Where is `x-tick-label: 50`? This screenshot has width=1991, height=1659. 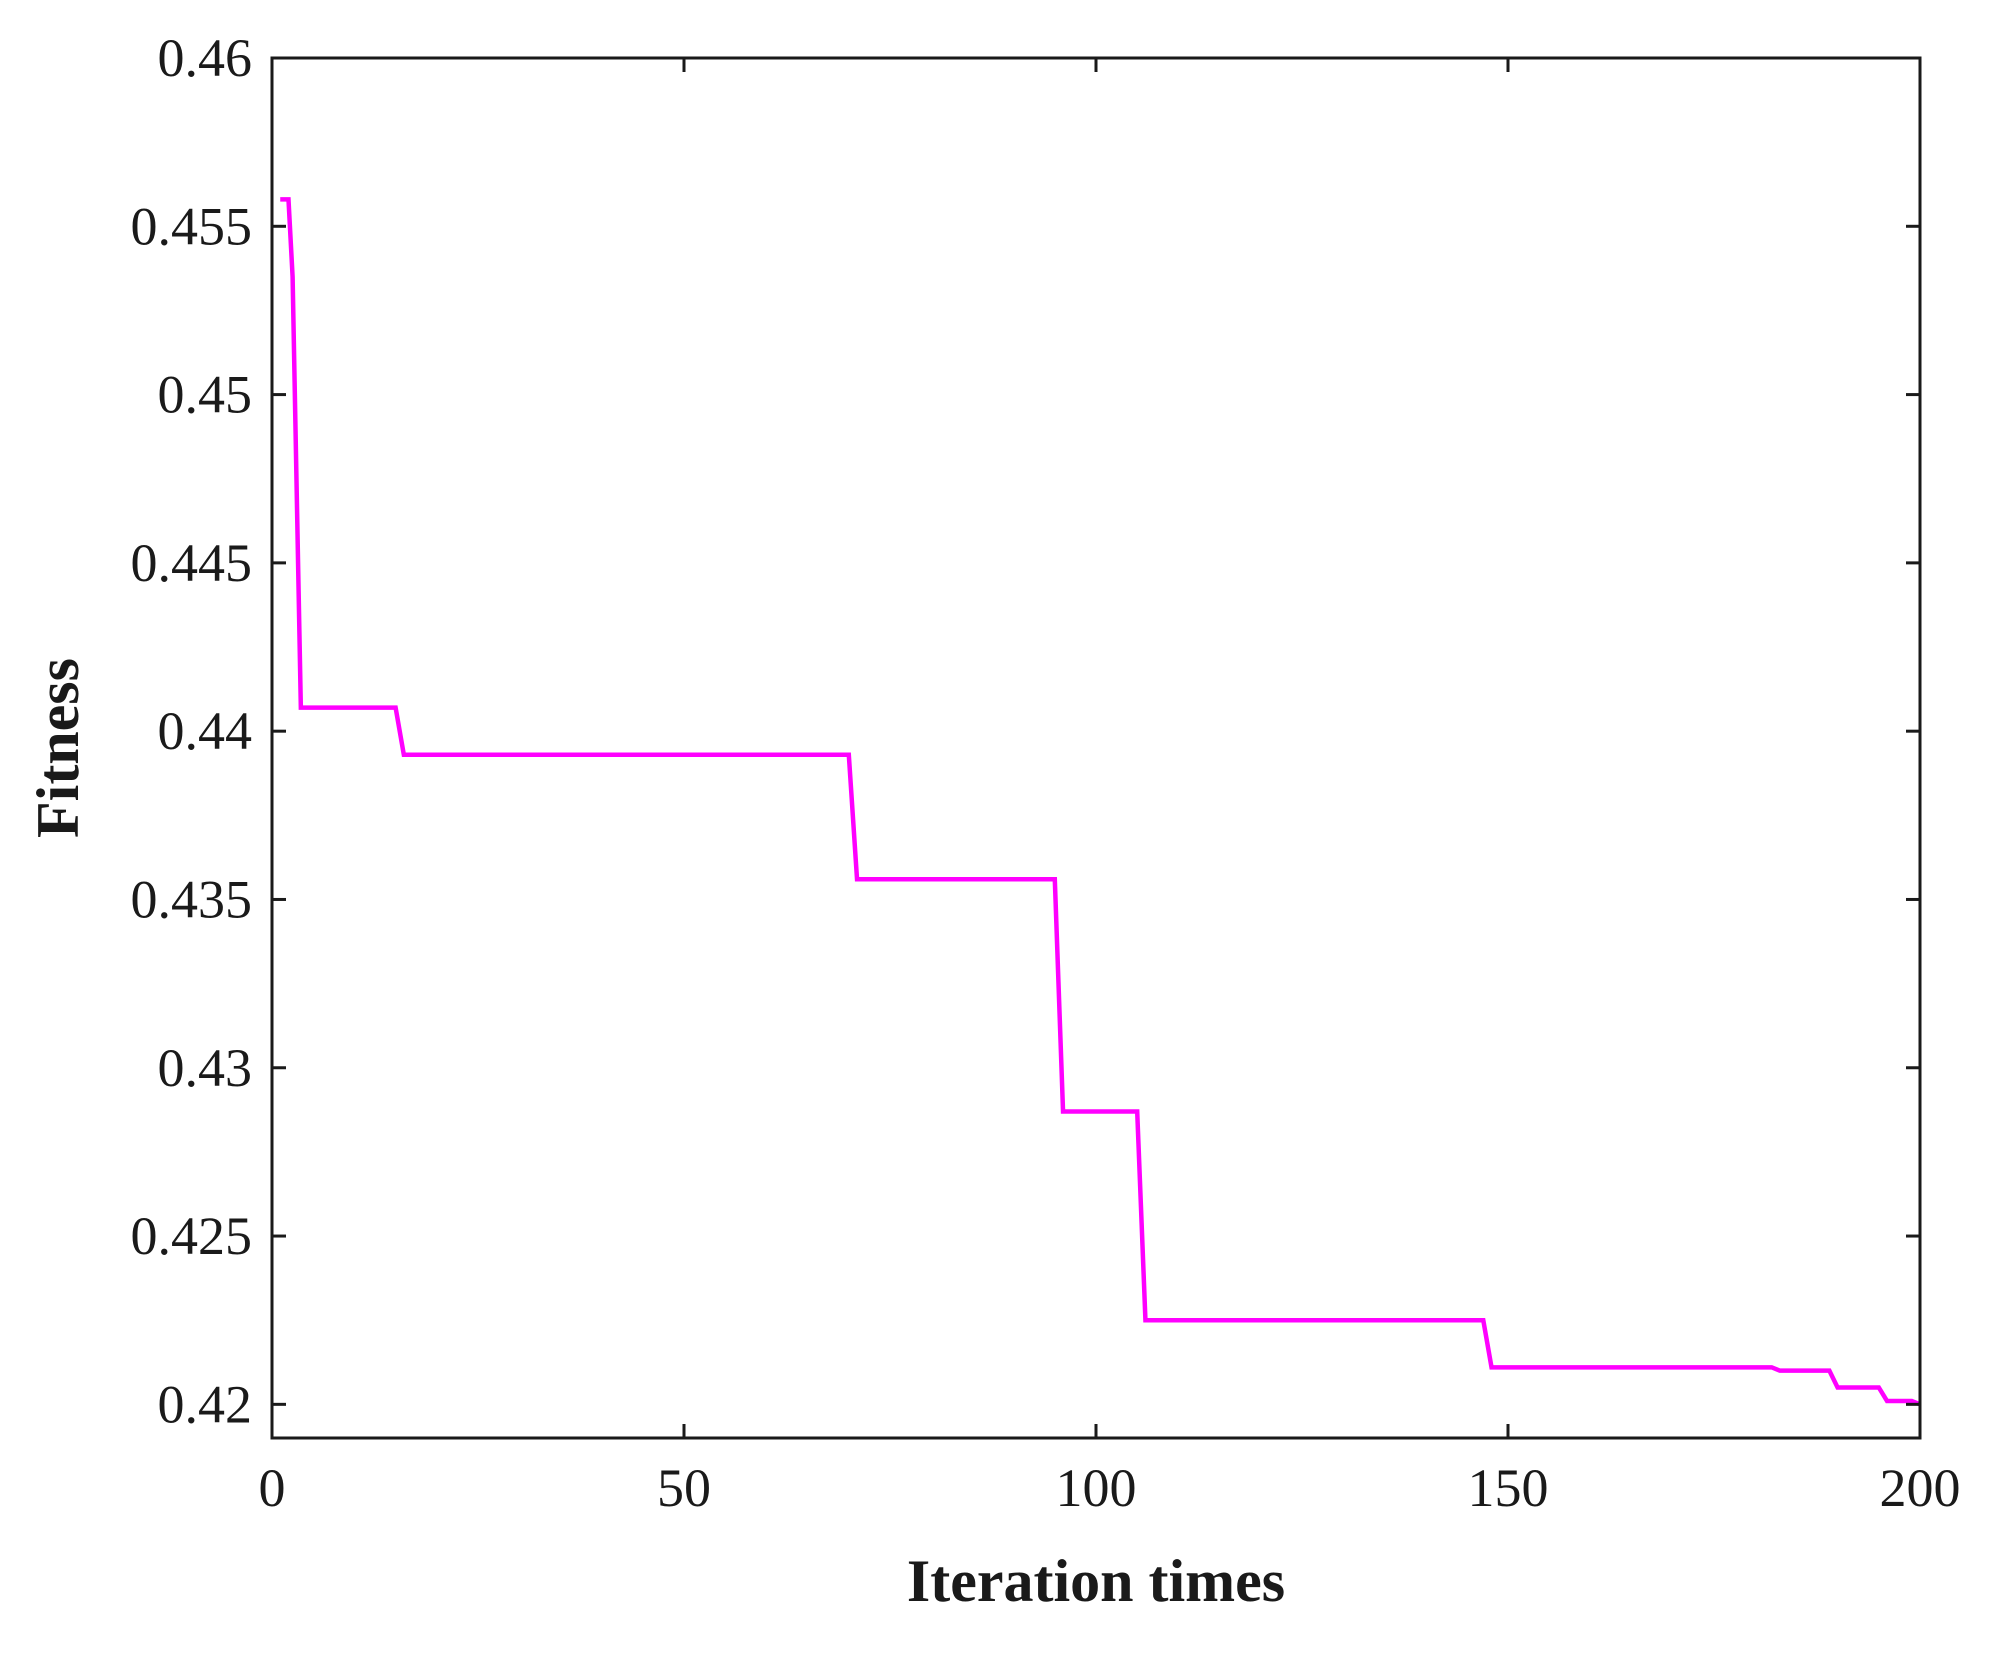 x-tick-label: 50 is located at coordinates (684, 1488).